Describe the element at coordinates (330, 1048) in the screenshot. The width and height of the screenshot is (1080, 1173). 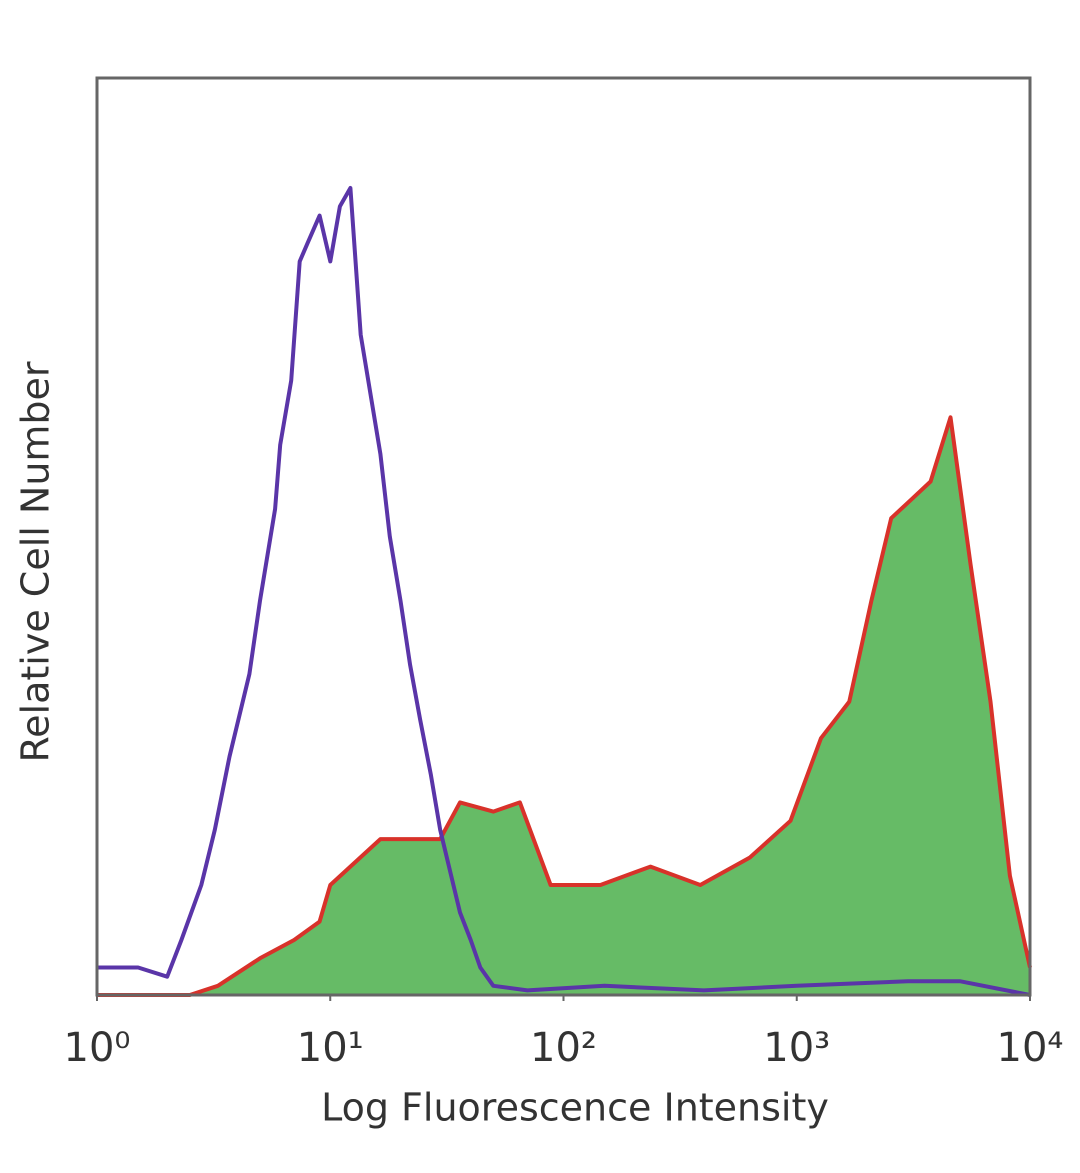
I see `x-tick-label: 10¹` at that location.